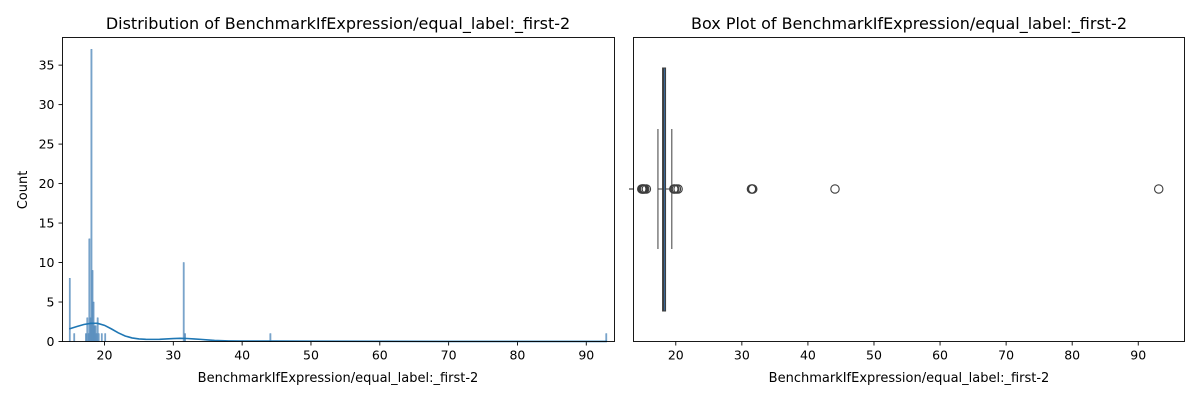  What do you see at coordinates (173, 355) in the screenshot?
I see `histogram-x-tick-label: 30` at bounding box center [173, 355].